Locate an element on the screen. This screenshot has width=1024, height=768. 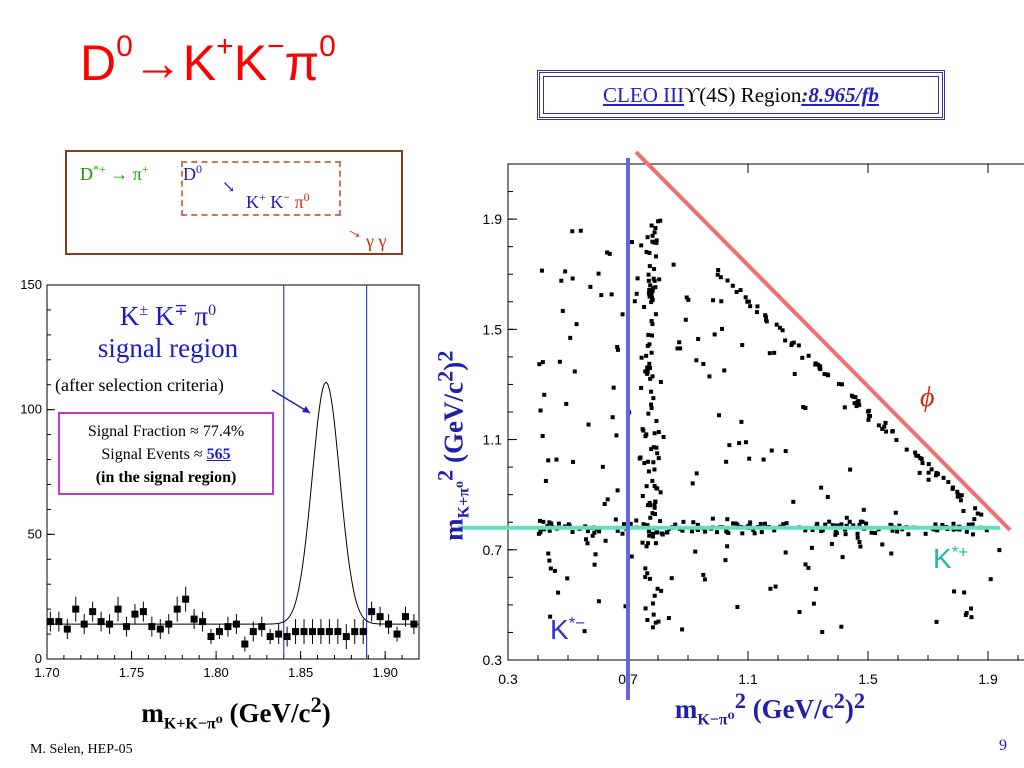
d0-daughters: K+ K− π0 is located at coordinates (278, 201).